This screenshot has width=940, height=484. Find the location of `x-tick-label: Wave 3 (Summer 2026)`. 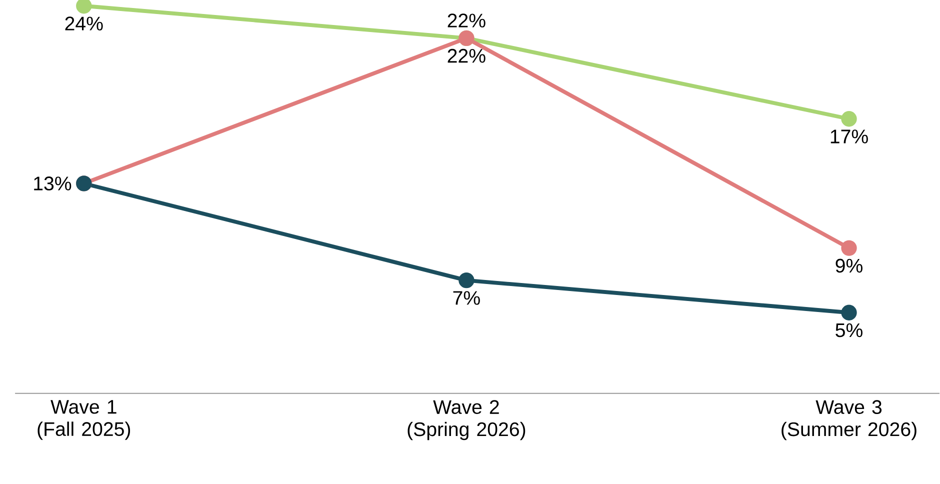

x-tick-label: Wave 3 (Summer 2026) is located at coordinates (849, 420).